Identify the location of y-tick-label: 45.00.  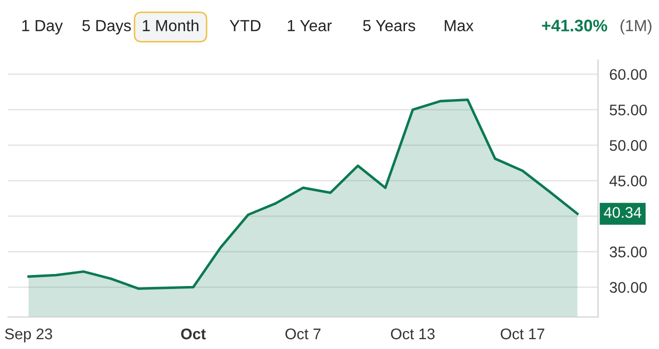
(628, 181).